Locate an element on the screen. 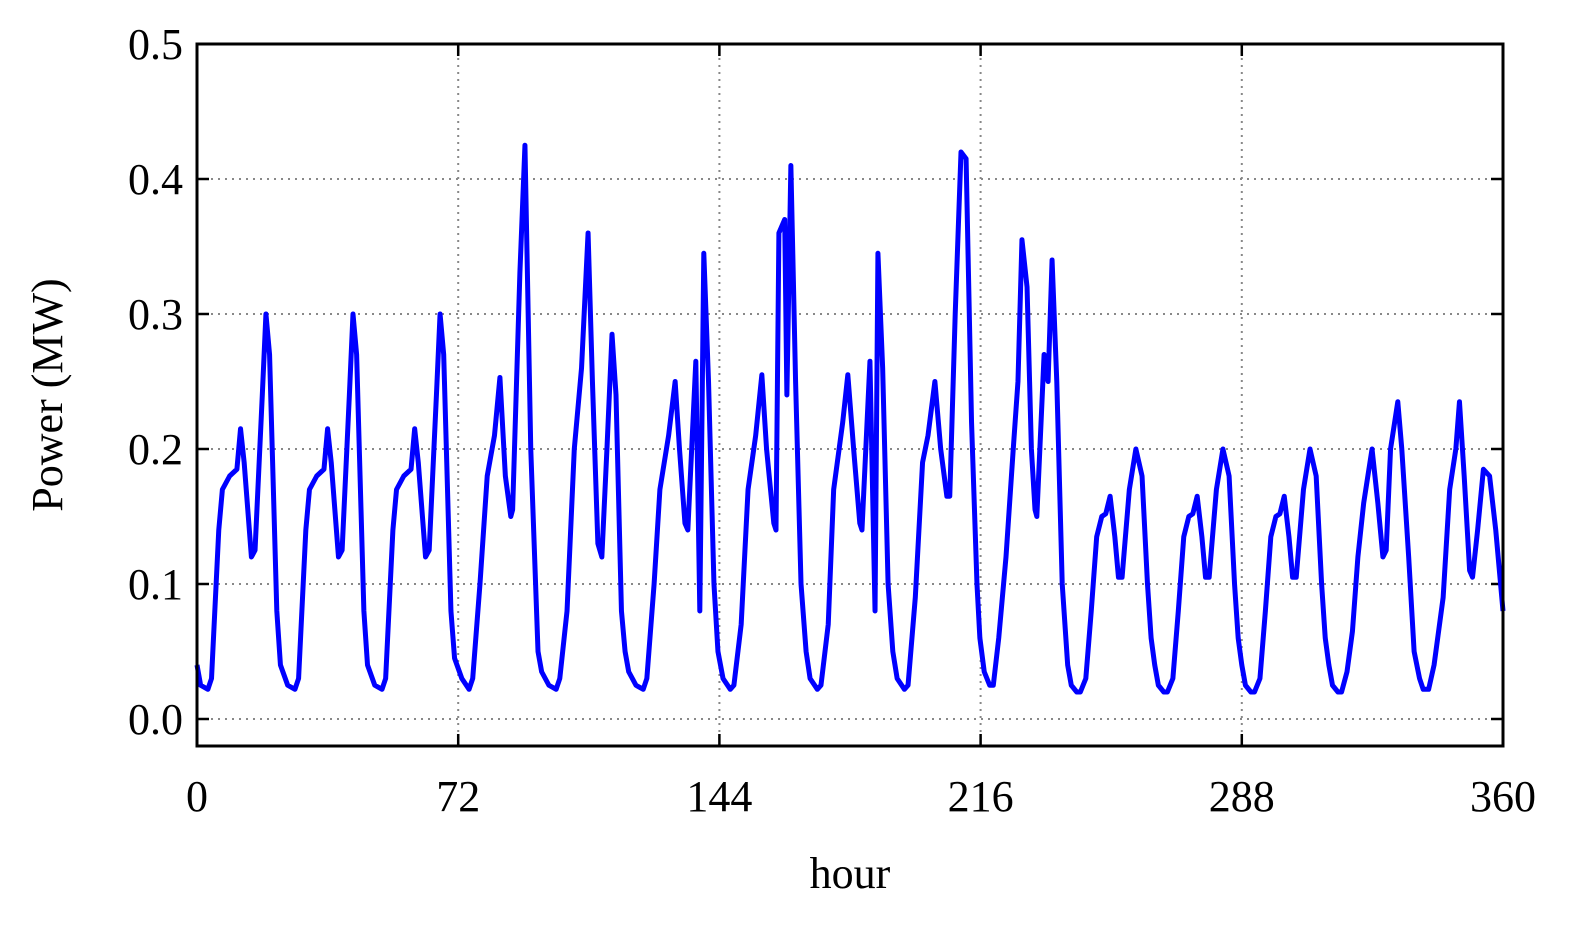 This screenshot has height=930, width=1579. y-tick-label: 0.4 is located at coordinates (155, 179).